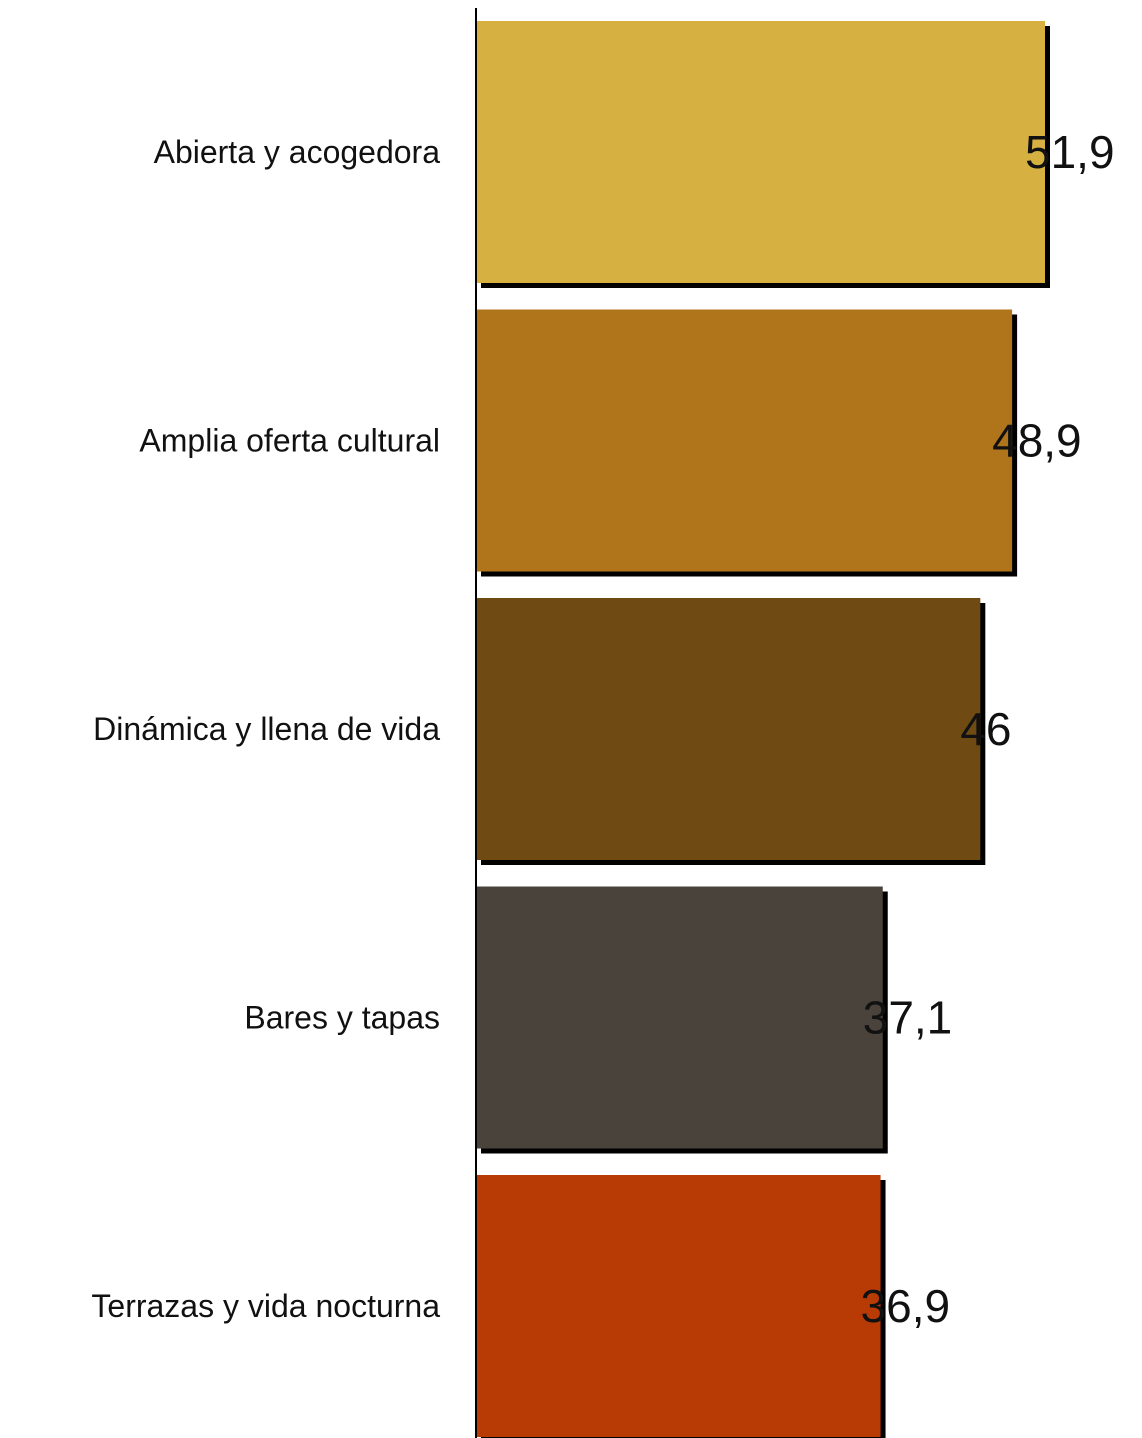 The width and height of the screenshot is (1142, 1438). Describe the element at coordinates (342, 1018) in the screenshot. I see `category-label: Bares y tapas` at that location.